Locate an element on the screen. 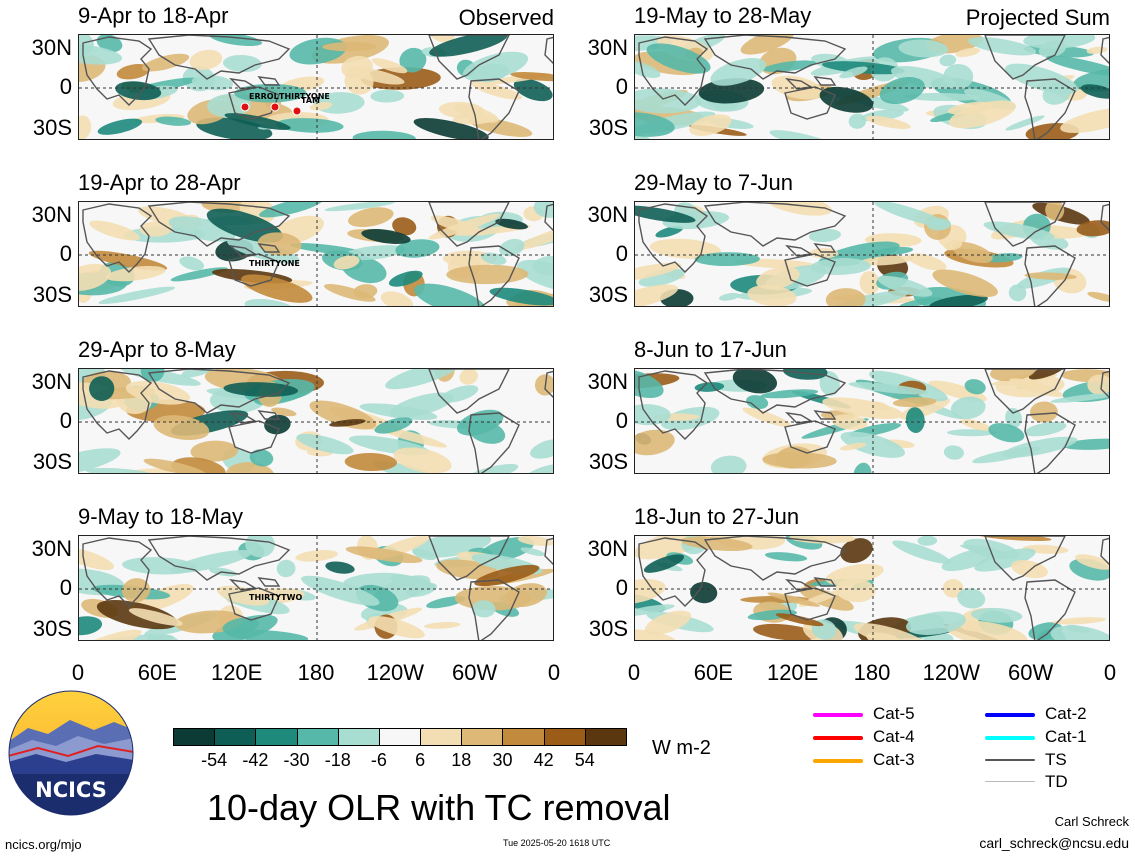 This screenshot has width=1135, height=856. footer-email: carl_schreck@ncsu.edu is located at coordinates (1054, 843).